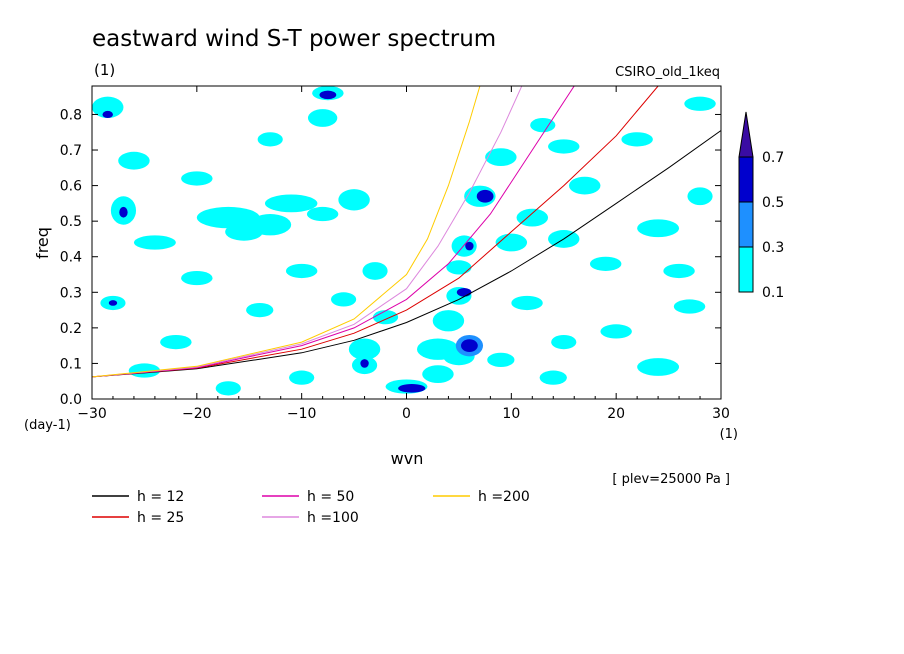 This screenshot has height=654, width=904. Describe the element at coordinates (71, 400) in the screenshot. I see `y-tick-label: 0.0` at that location.